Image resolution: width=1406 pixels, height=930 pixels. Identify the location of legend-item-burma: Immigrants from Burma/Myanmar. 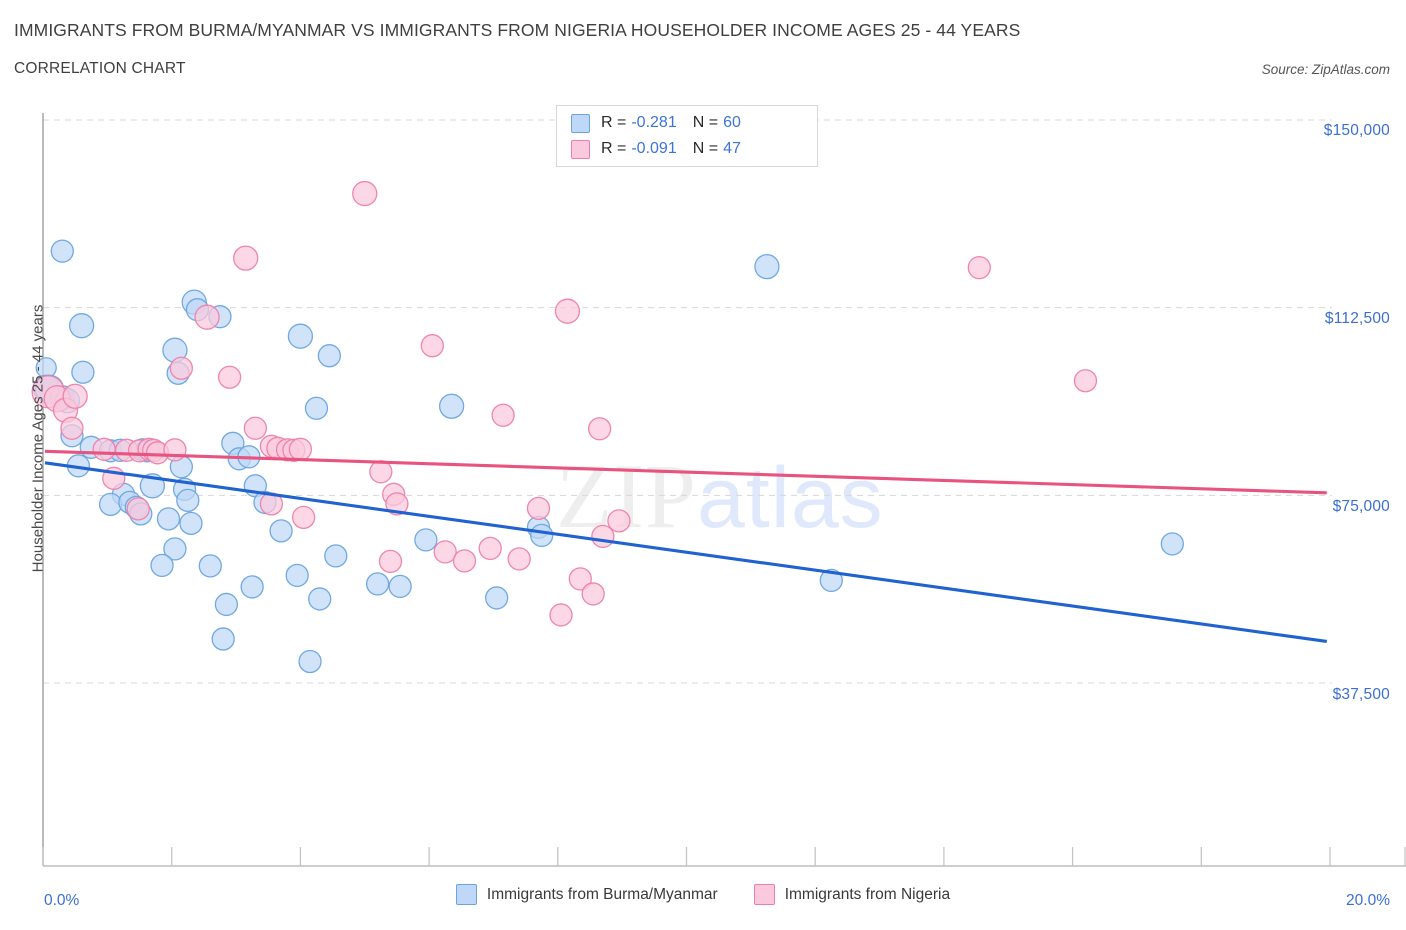
(586, 894).